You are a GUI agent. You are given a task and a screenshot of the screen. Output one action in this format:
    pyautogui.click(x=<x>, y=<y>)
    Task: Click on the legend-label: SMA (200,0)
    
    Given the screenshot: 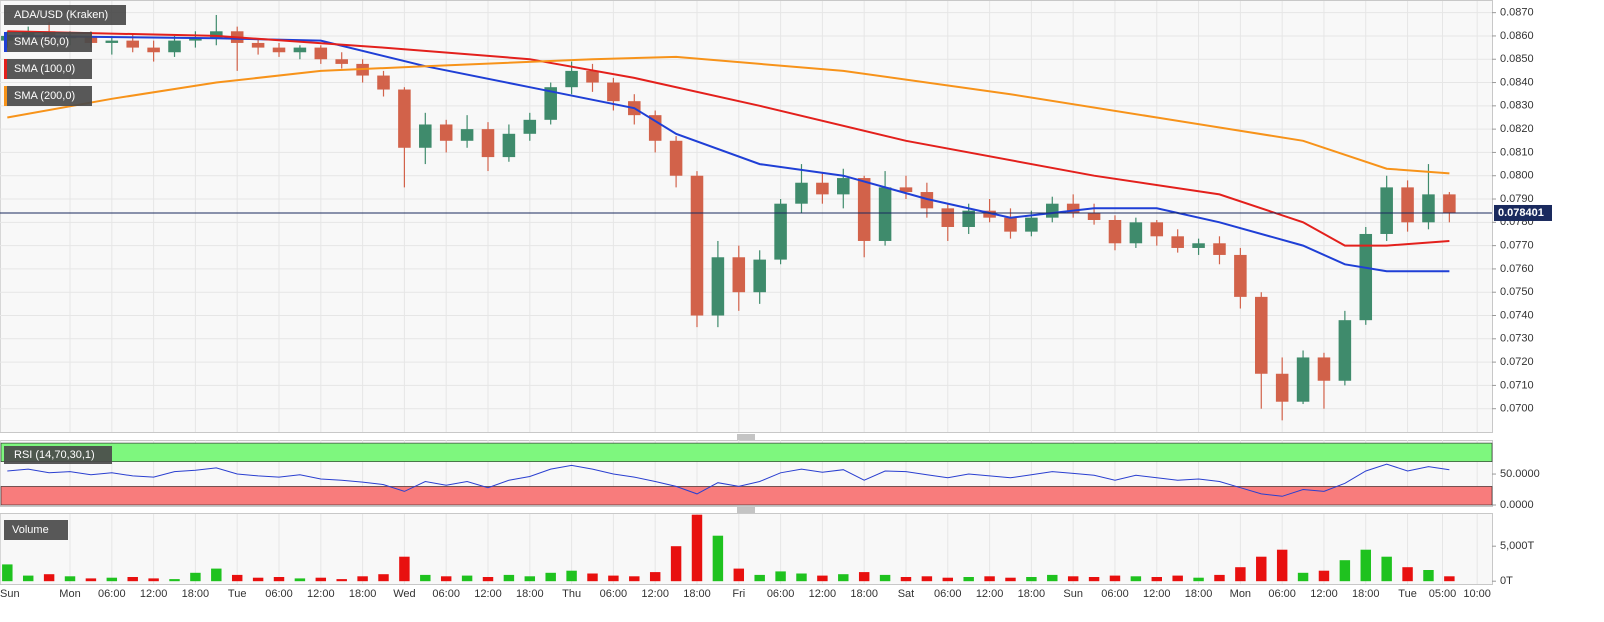 What is the action you would take?
    pyautogui.click(x=44, y=96)
    